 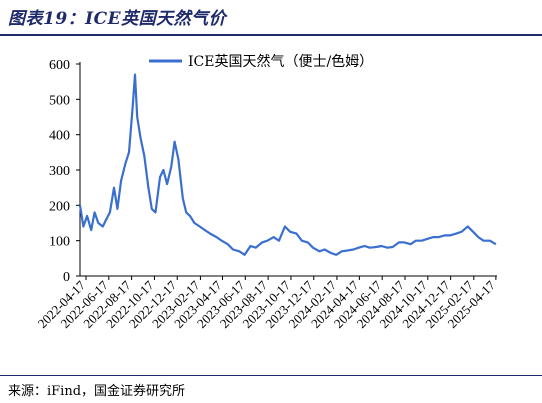 I want to click on y-tick-label: 500, so click(x=59, y=100).